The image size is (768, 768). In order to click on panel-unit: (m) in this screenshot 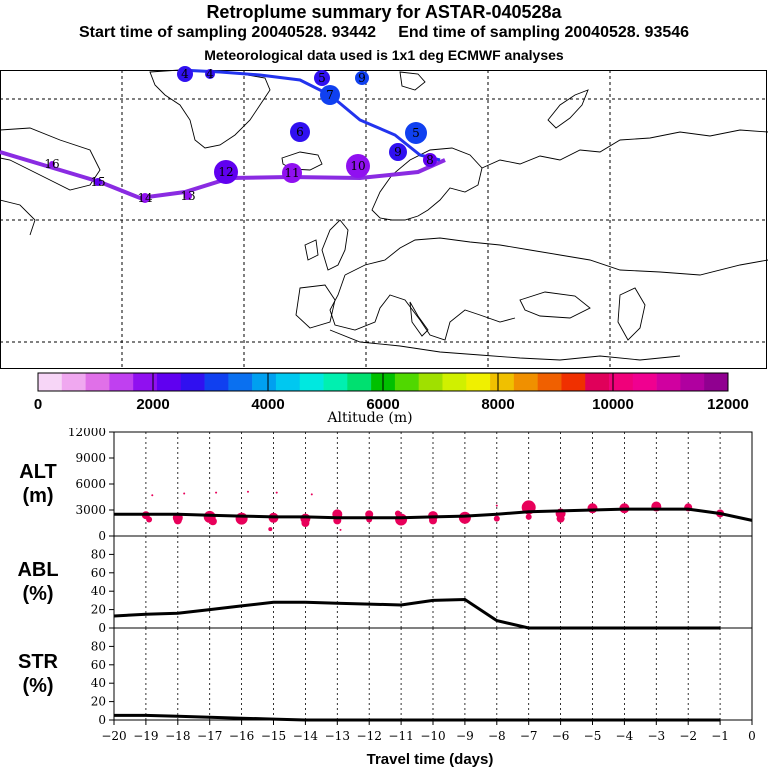, I will do `click(37, 496)`.